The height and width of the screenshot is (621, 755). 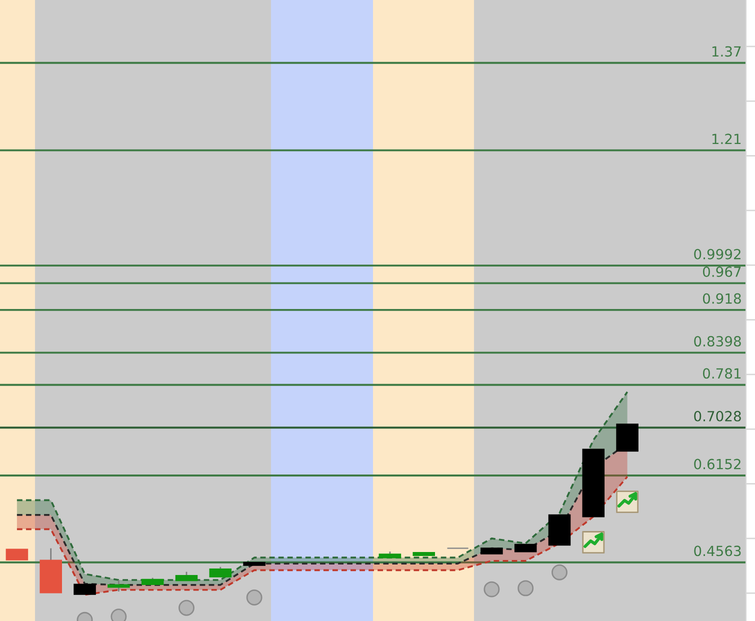 I want to click on ref-line-label: 0.8398, so click(x=717, y=341).